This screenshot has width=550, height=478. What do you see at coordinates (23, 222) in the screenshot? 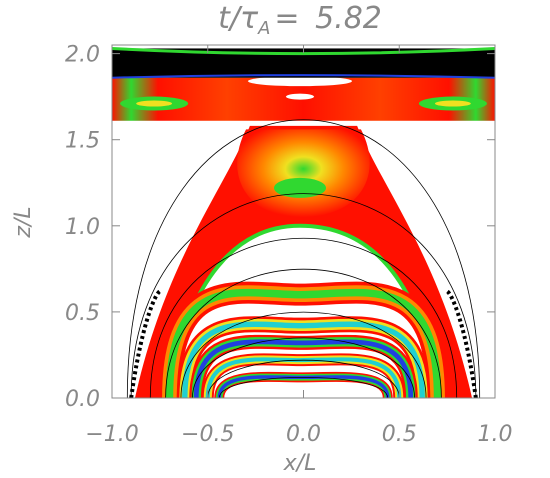
I see `y-axis-label: z/L` at bounding box center [23, 222].